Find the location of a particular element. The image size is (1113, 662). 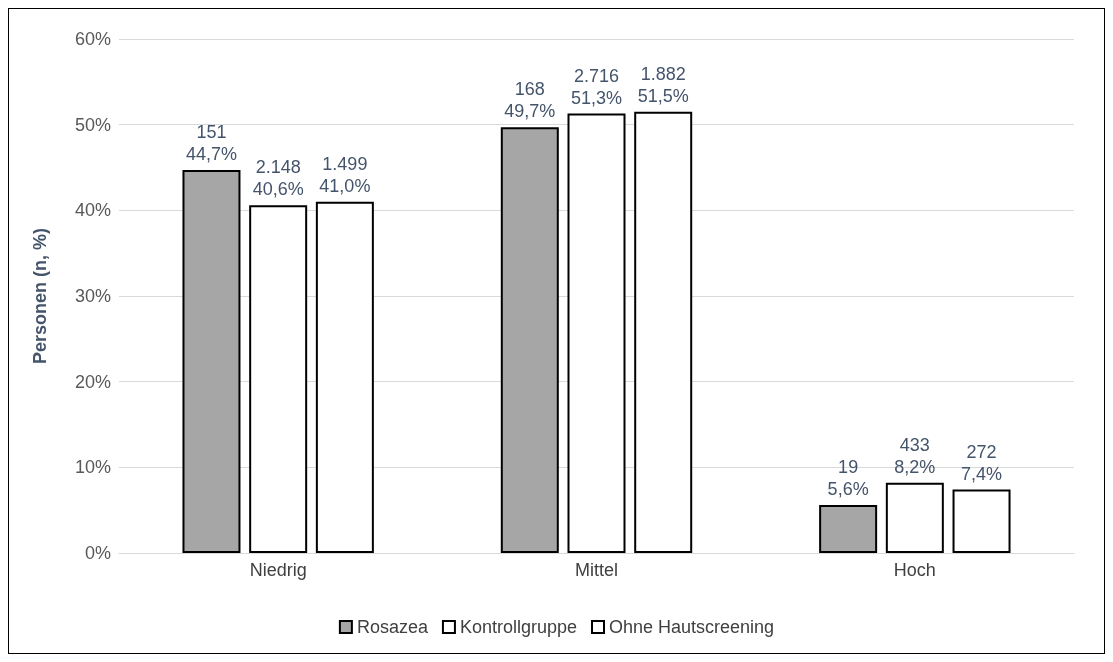

x-tick-label: Niedrig is located at coordinates (278, 570).